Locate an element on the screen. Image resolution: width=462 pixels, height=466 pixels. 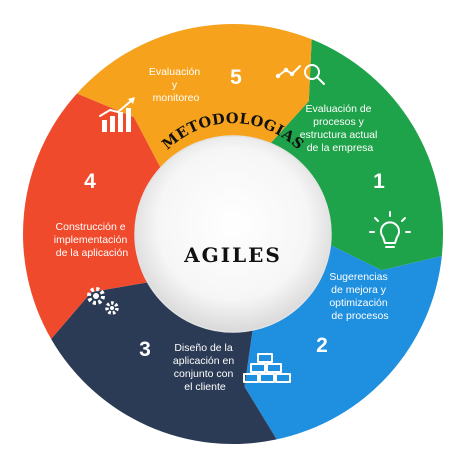
bar-chart-icon is located at coordinates (117, 114).